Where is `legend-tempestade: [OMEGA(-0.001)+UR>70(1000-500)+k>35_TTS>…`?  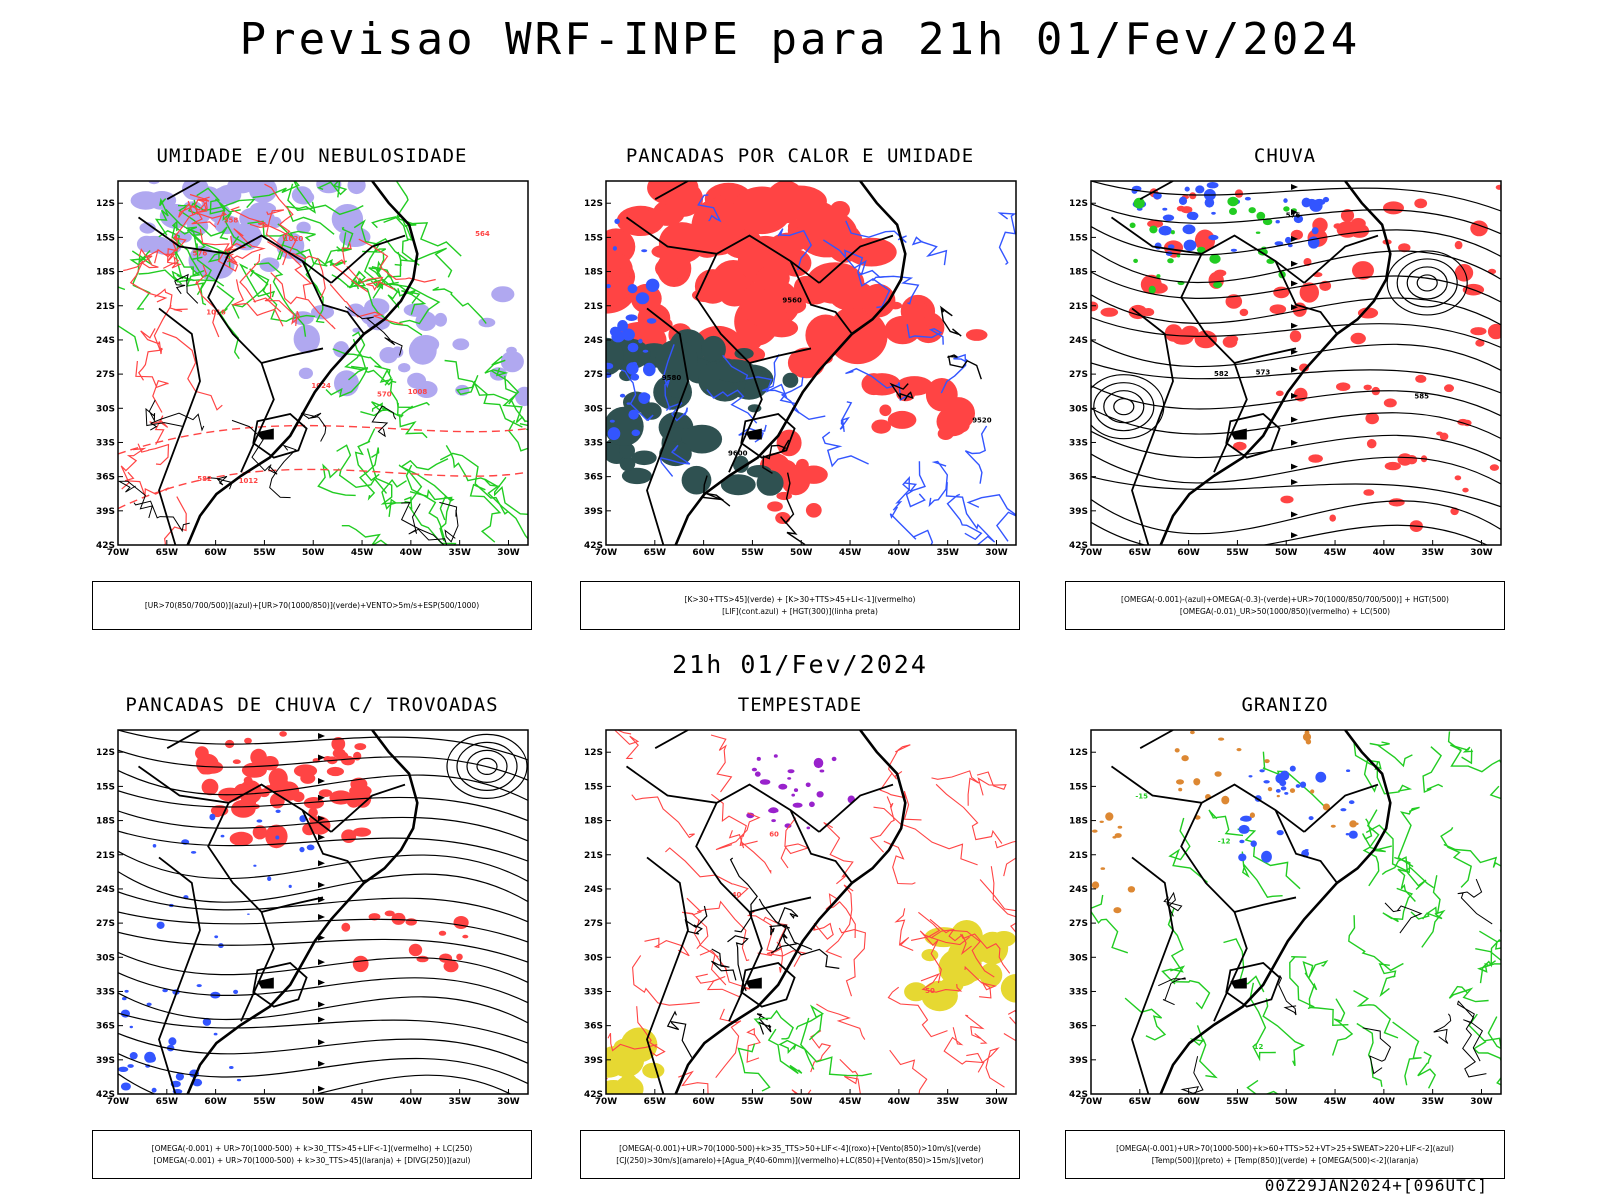 legend-tempestade: [OMEGA(-0.001)+UR>70(1000-500)+k>35_TTS>… is located at coordinates (800, 1154).